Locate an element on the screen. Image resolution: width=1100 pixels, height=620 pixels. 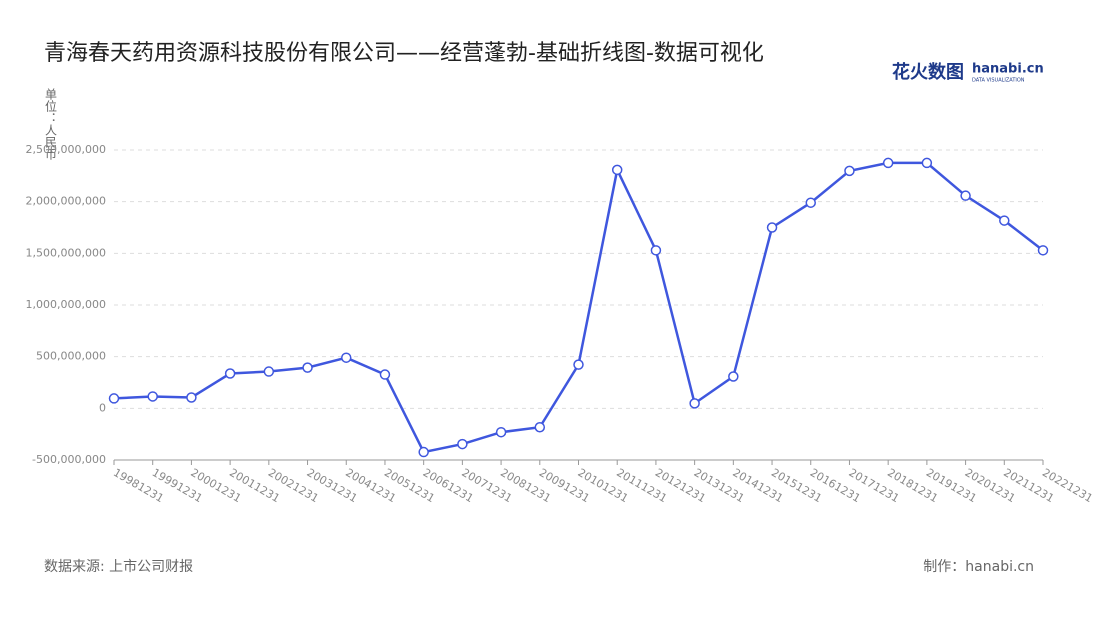
y-tick-label: 0 is located at coordinates (102, 407).